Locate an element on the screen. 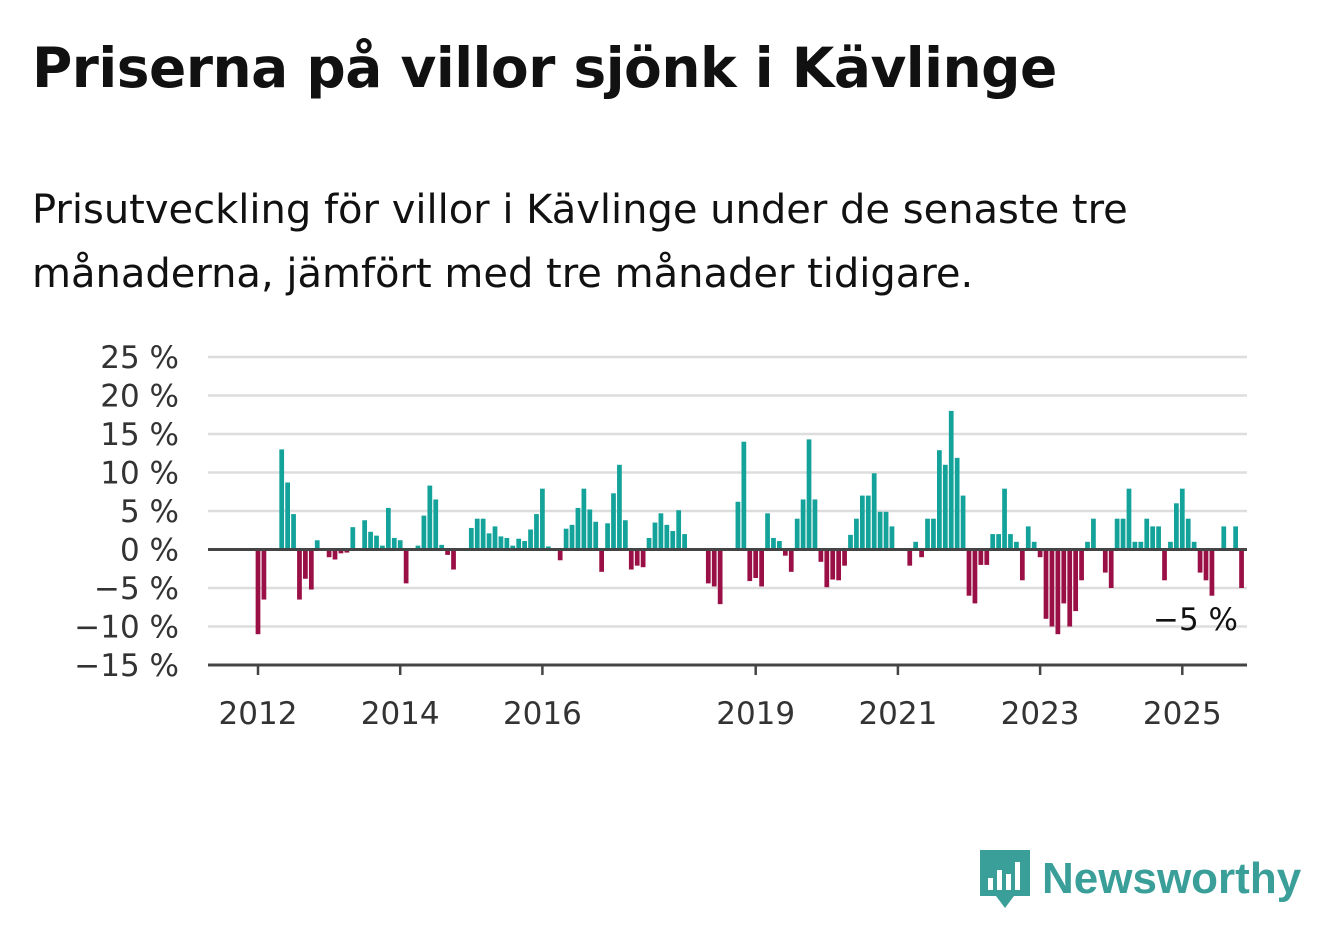  y-tick-label: 5 % is located at coordinates (149, 512).